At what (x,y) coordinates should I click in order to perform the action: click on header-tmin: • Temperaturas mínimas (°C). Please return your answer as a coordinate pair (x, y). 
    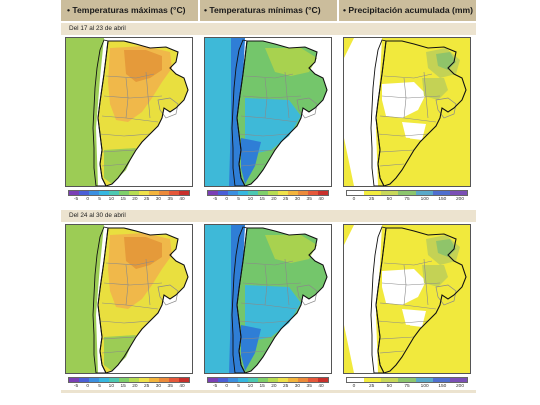
    Looking at the image, I should click on (262, 10).